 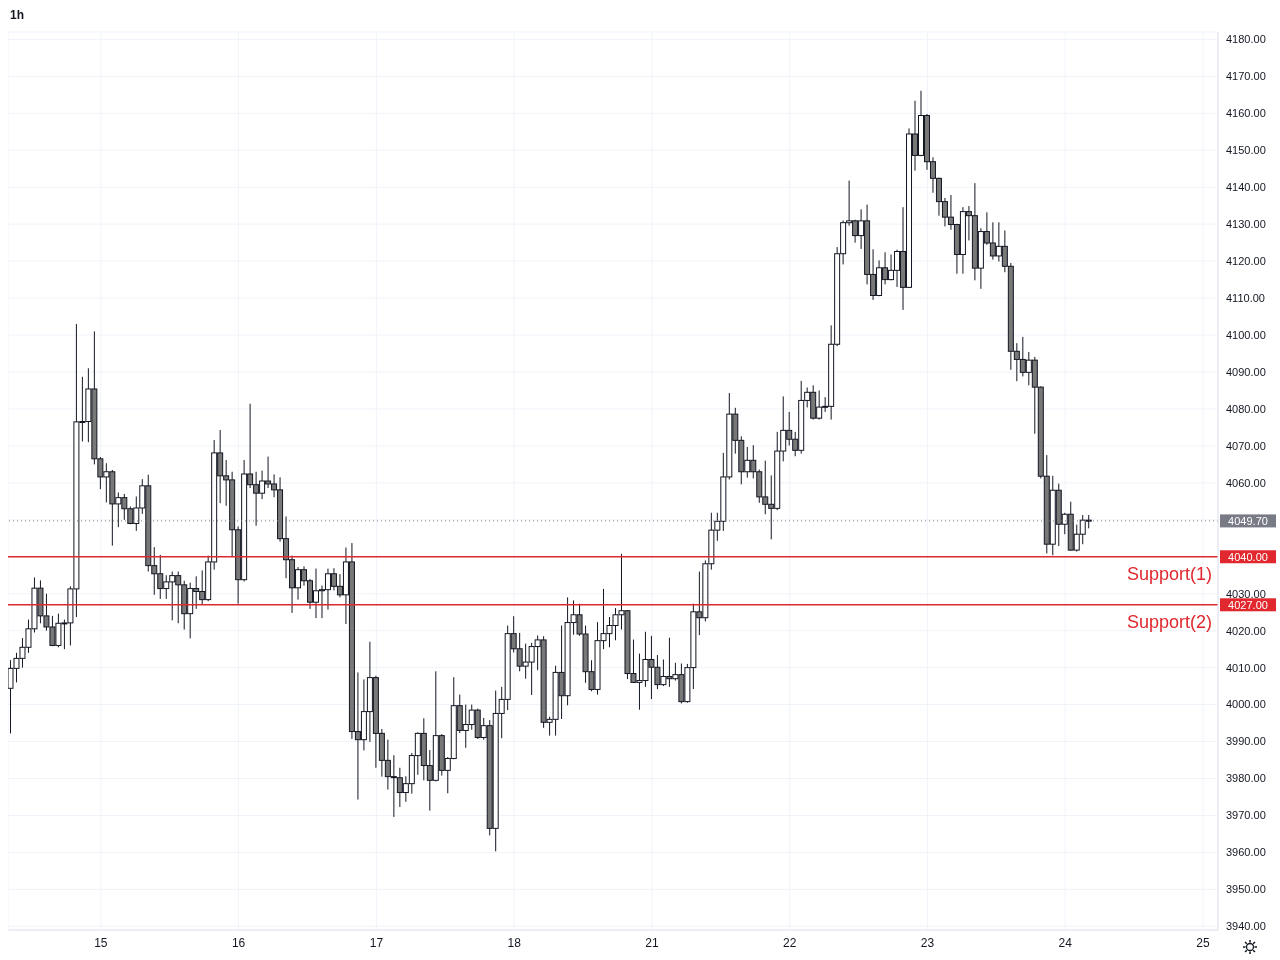 I want to click on y-tick-label: 4170.00, so click(x=1246, y=76).